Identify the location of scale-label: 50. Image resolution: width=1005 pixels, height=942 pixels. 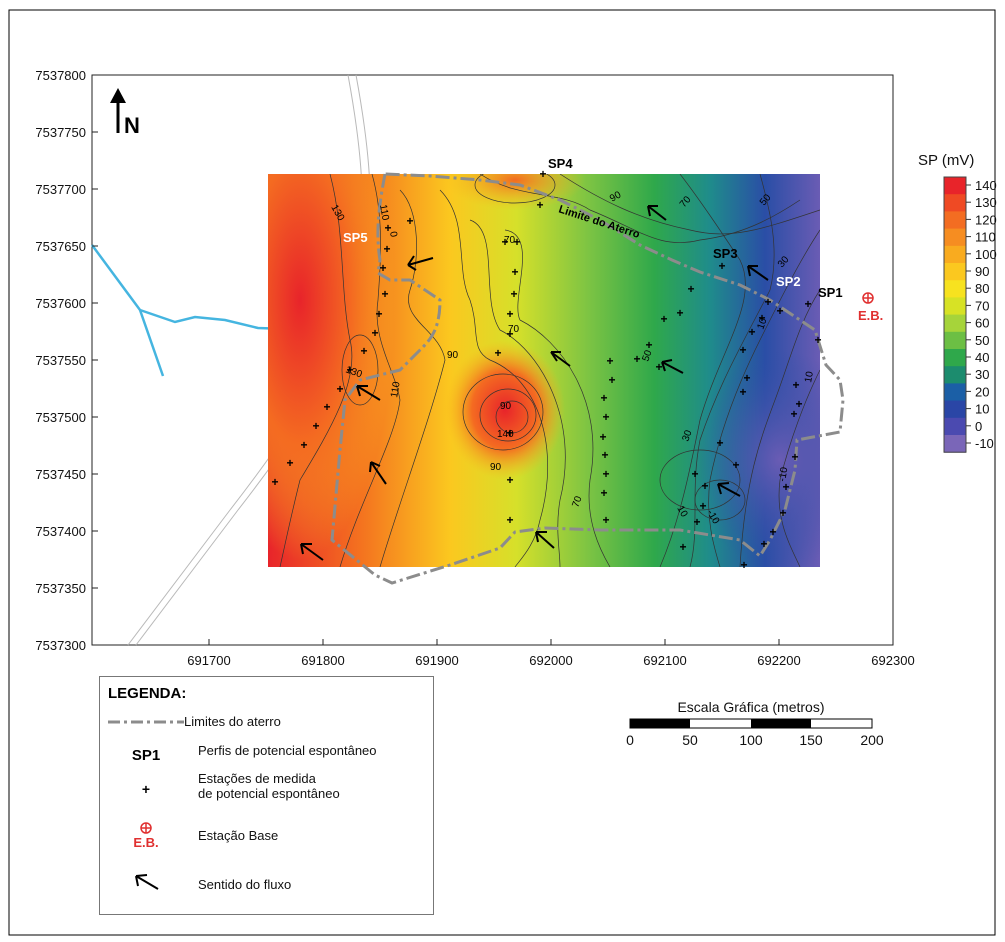
(690, 740).